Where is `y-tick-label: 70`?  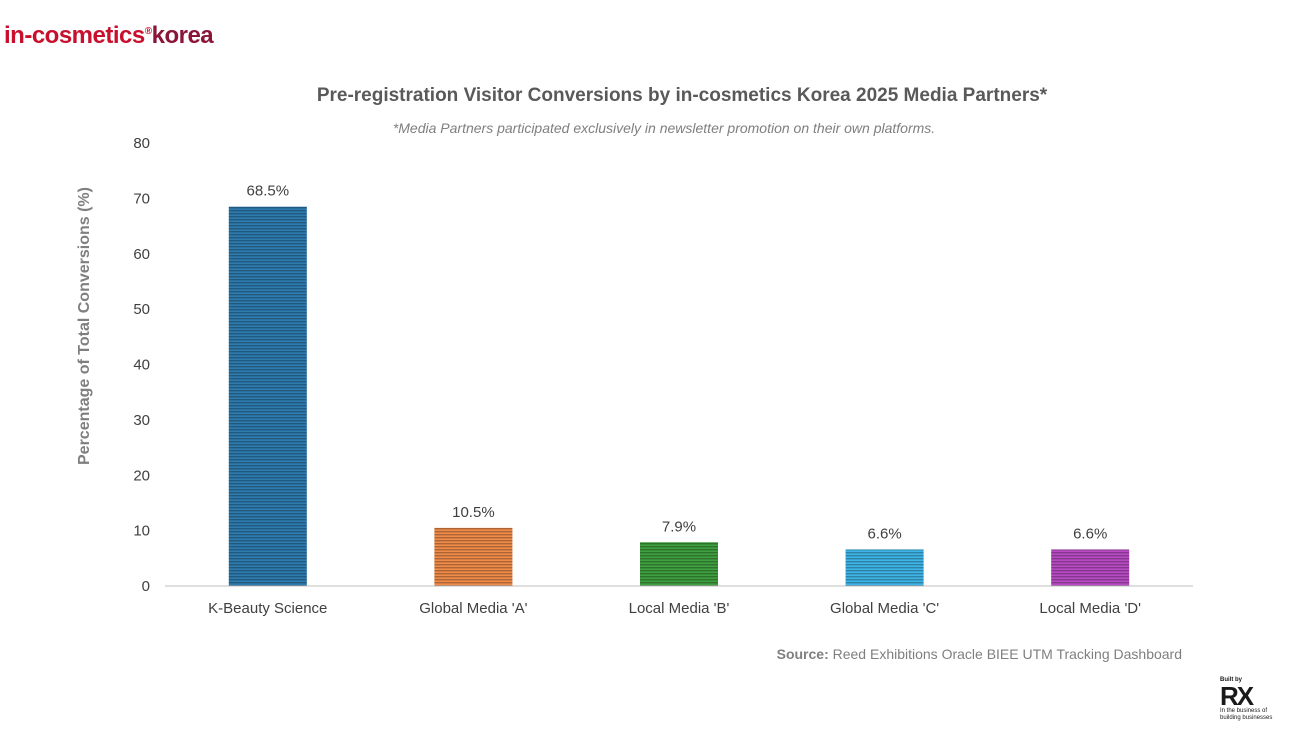 y-tick-label: 70 is located at coordinates (141, 198).